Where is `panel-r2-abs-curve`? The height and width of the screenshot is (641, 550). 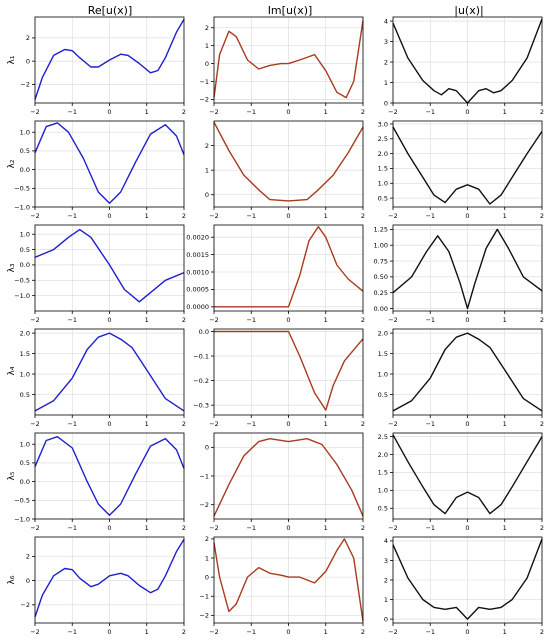
panel-r2-abs-curve is located at coordinates (467, 165).